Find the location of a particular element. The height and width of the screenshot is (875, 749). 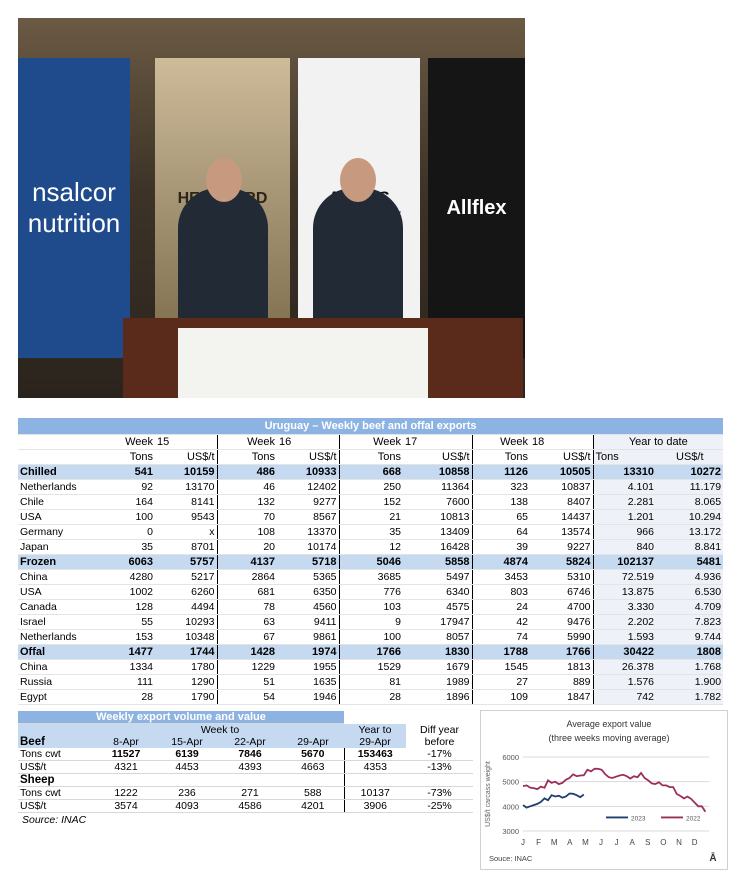

speaker-right-head is located at coordinates (358, 180).